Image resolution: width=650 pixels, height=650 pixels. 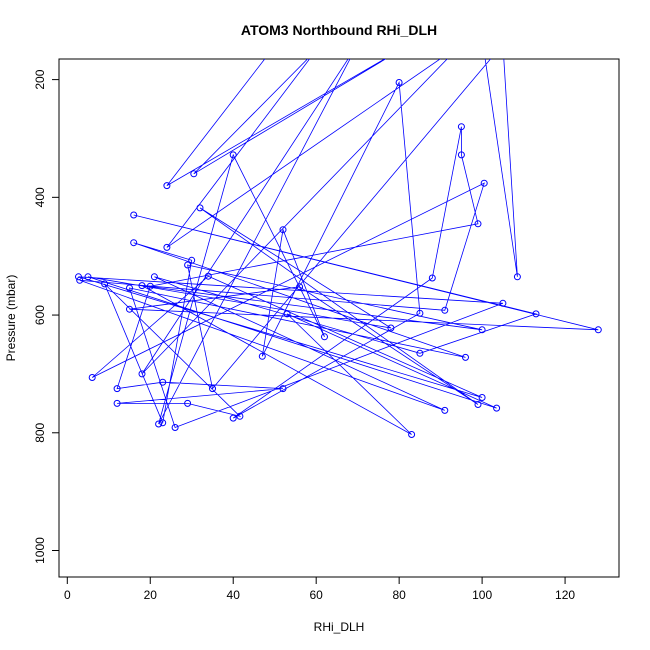 I want to click on chart-title: ATOM3 Northbound RHi_DLH, so click(x=339, y=30).